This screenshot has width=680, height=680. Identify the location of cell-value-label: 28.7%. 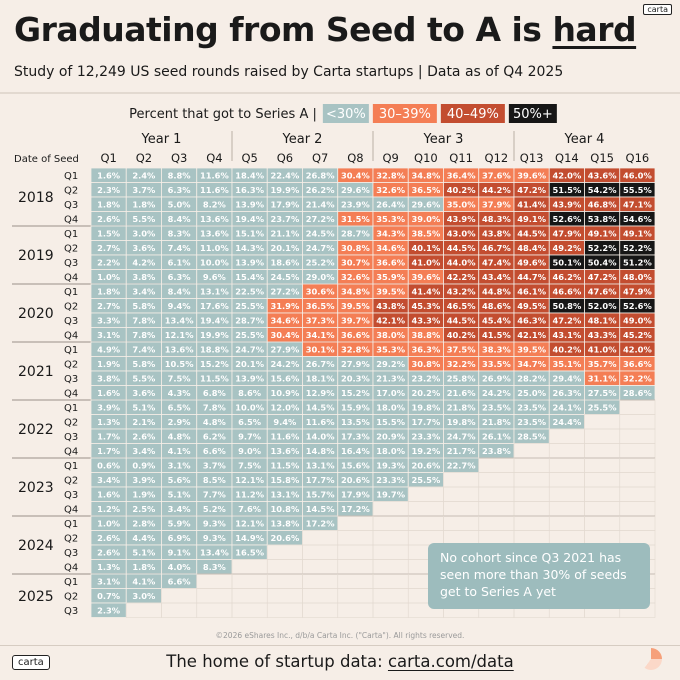
(355, 233).